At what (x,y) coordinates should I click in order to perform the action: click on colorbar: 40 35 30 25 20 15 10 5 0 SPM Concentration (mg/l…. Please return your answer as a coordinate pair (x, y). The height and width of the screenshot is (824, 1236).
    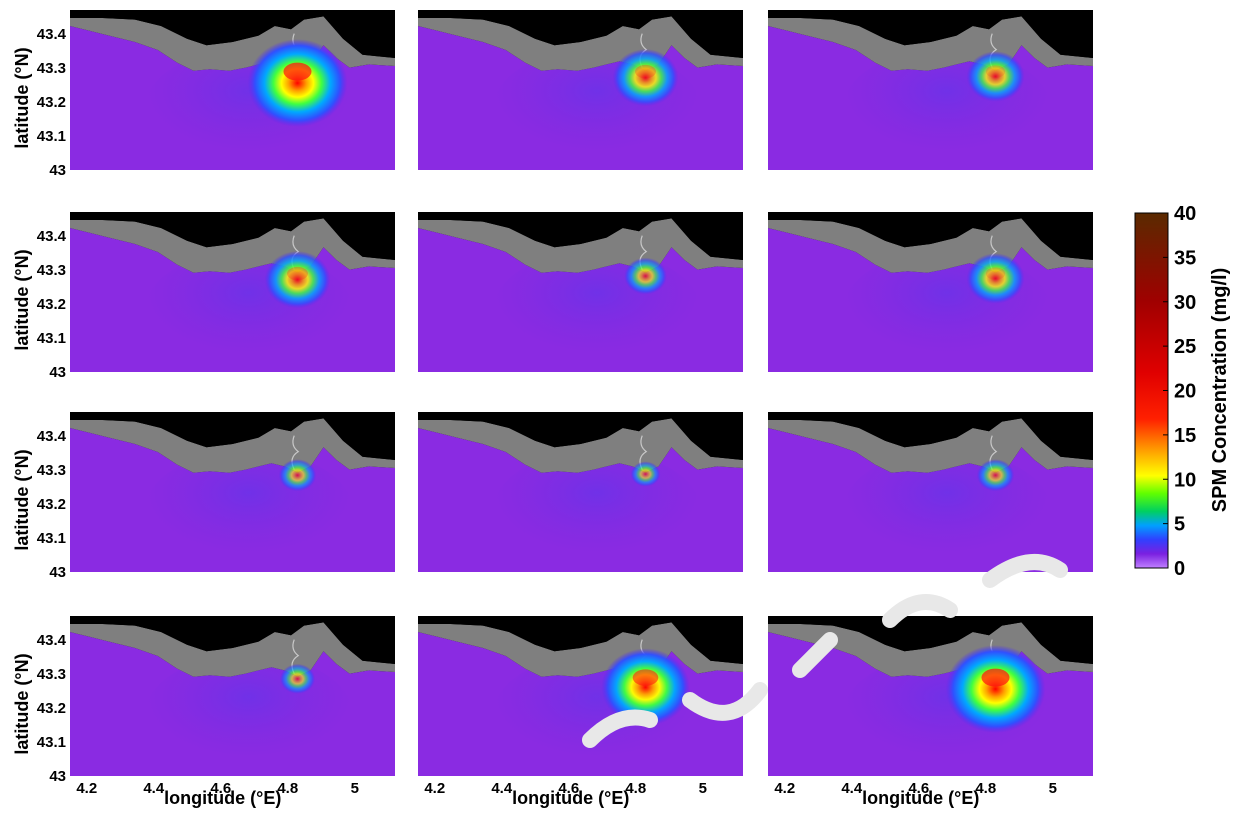
    Looking at the image, I should click on (1182, 391).